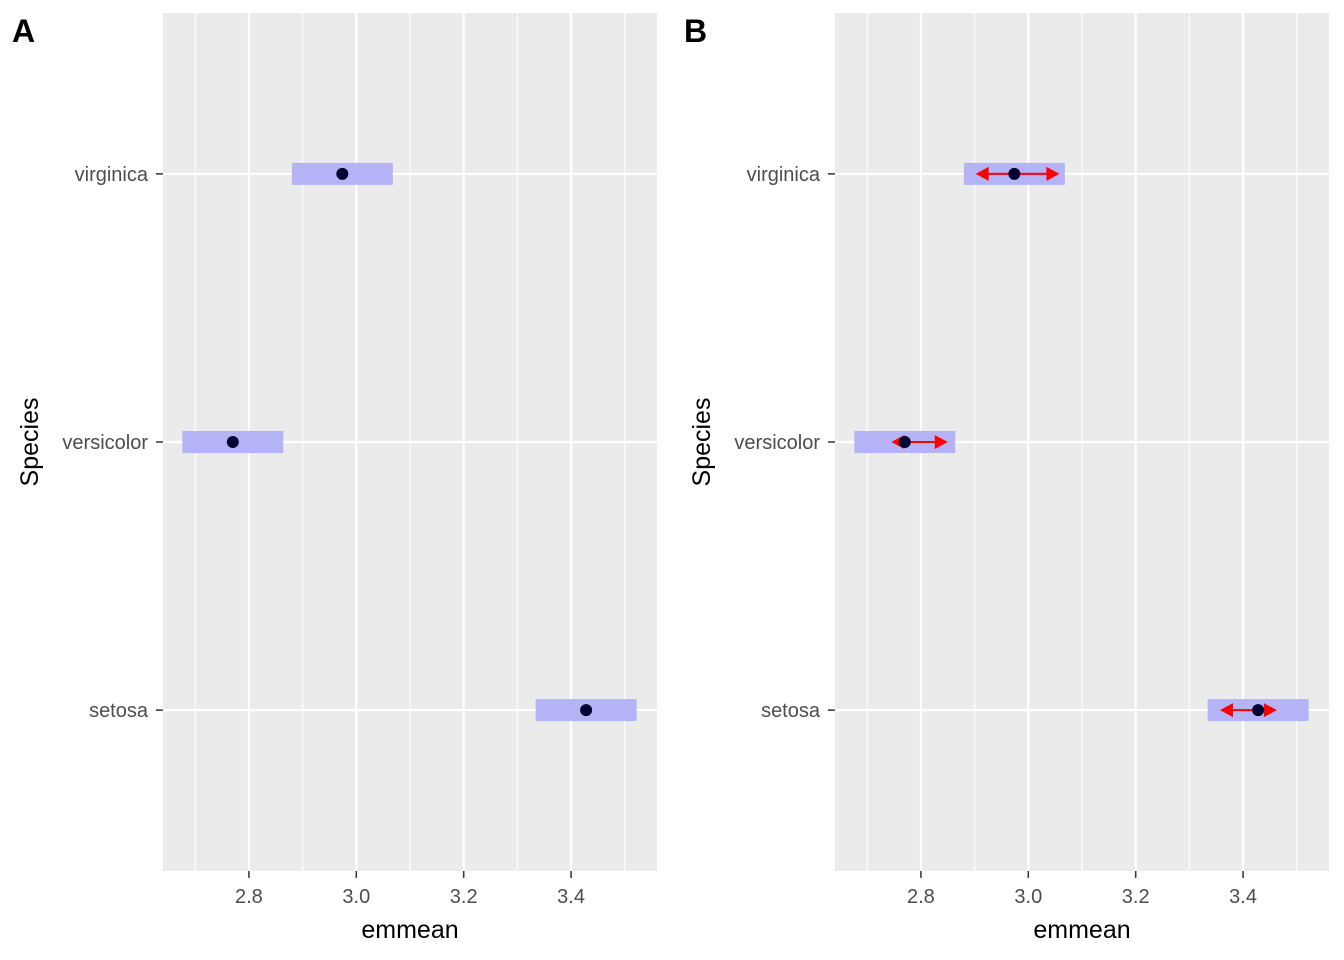 The width and height of the screenshot is (1344, 960). Describe the element at coordinates (1270, 710) in the screenshot. I see `comparison-arrow-right-setosa` at that location.